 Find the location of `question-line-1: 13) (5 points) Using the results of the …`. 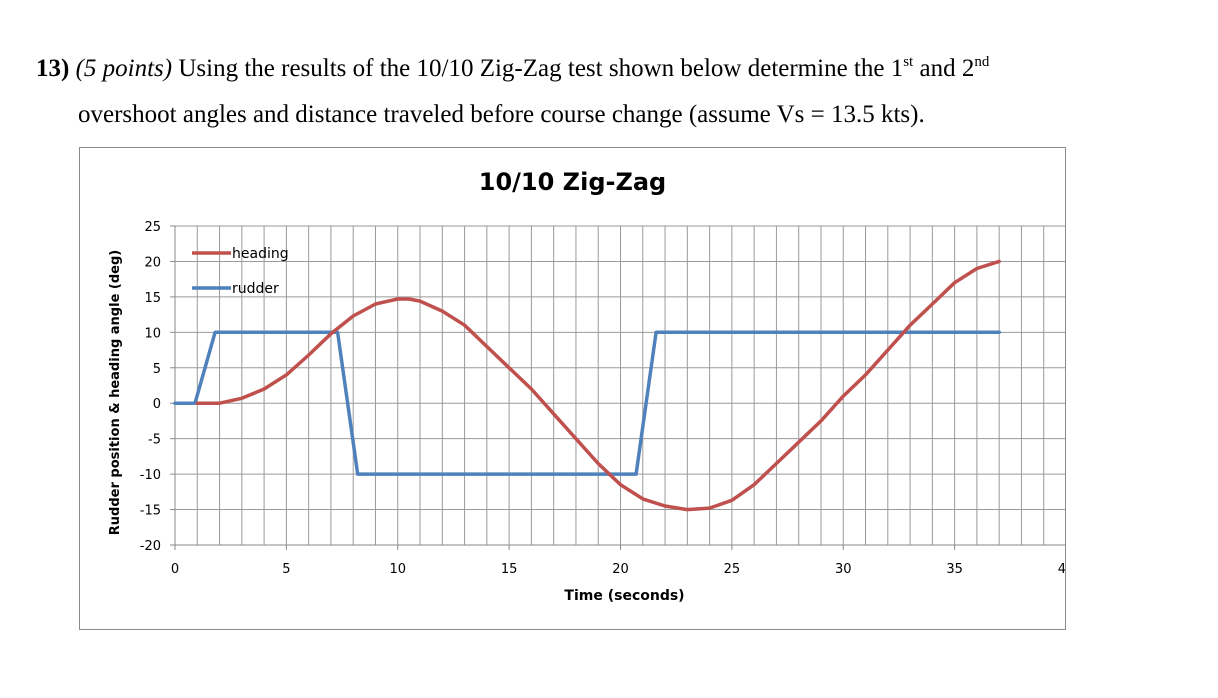

question-line-1: 13) (5 points) Using the results of the … is located at coordinates (616, 69).